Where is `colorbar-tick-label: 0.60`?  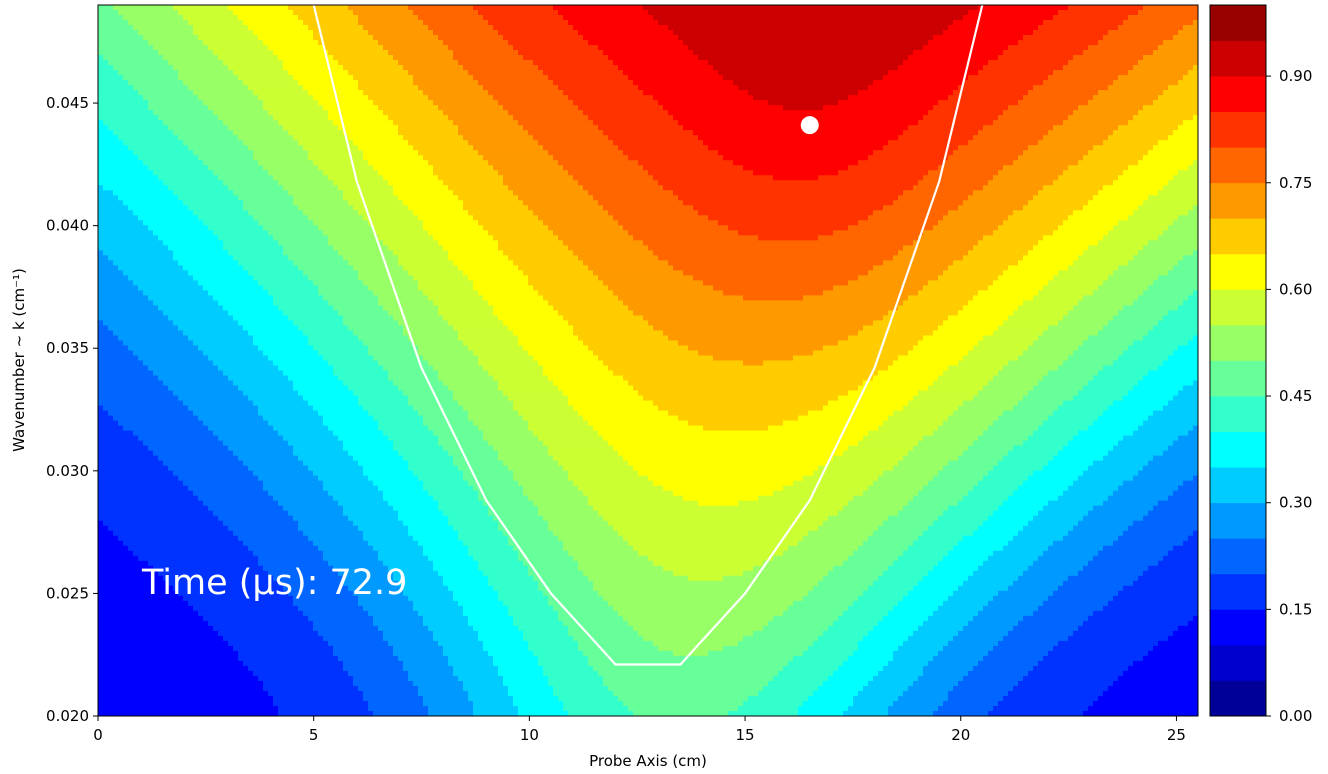 colorbar-tick-label: 0.60 is located at coordinates (1295, 289).